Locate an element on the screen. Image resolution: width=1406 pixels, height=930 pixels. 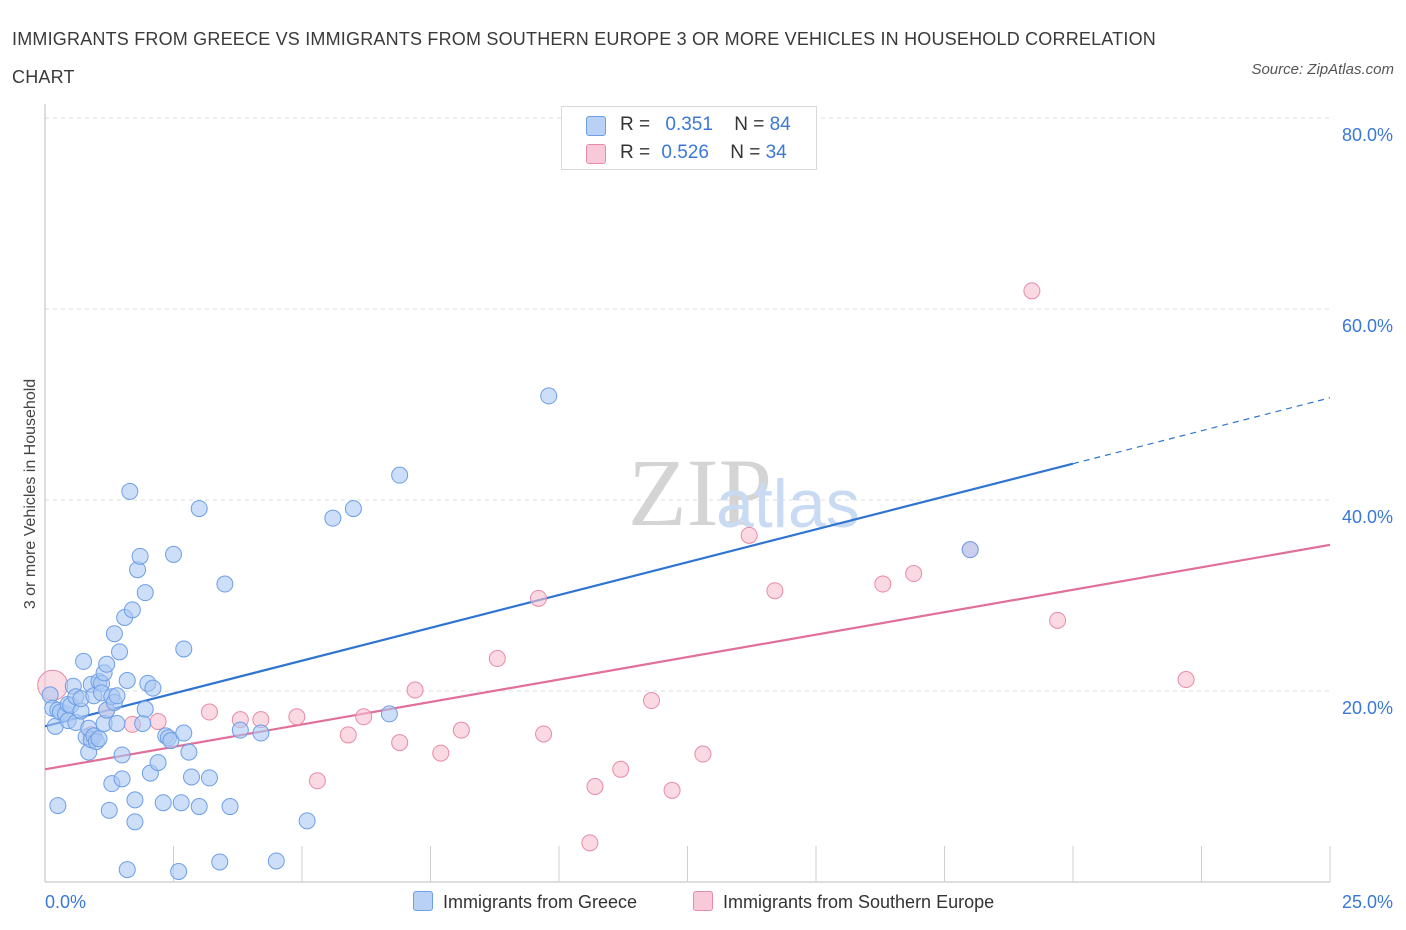
bottom-legend-greece: Immigrants from Greece is located at coordinates (525, 902).